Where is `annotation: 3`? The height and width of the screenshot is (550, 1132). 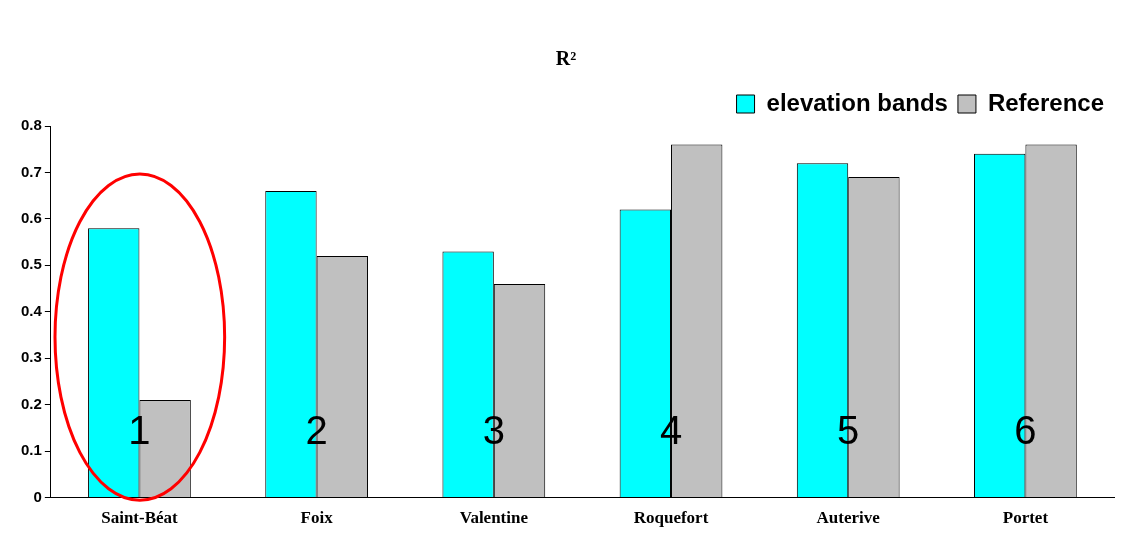 annotation: 3 is located at coordinates (493, 429).